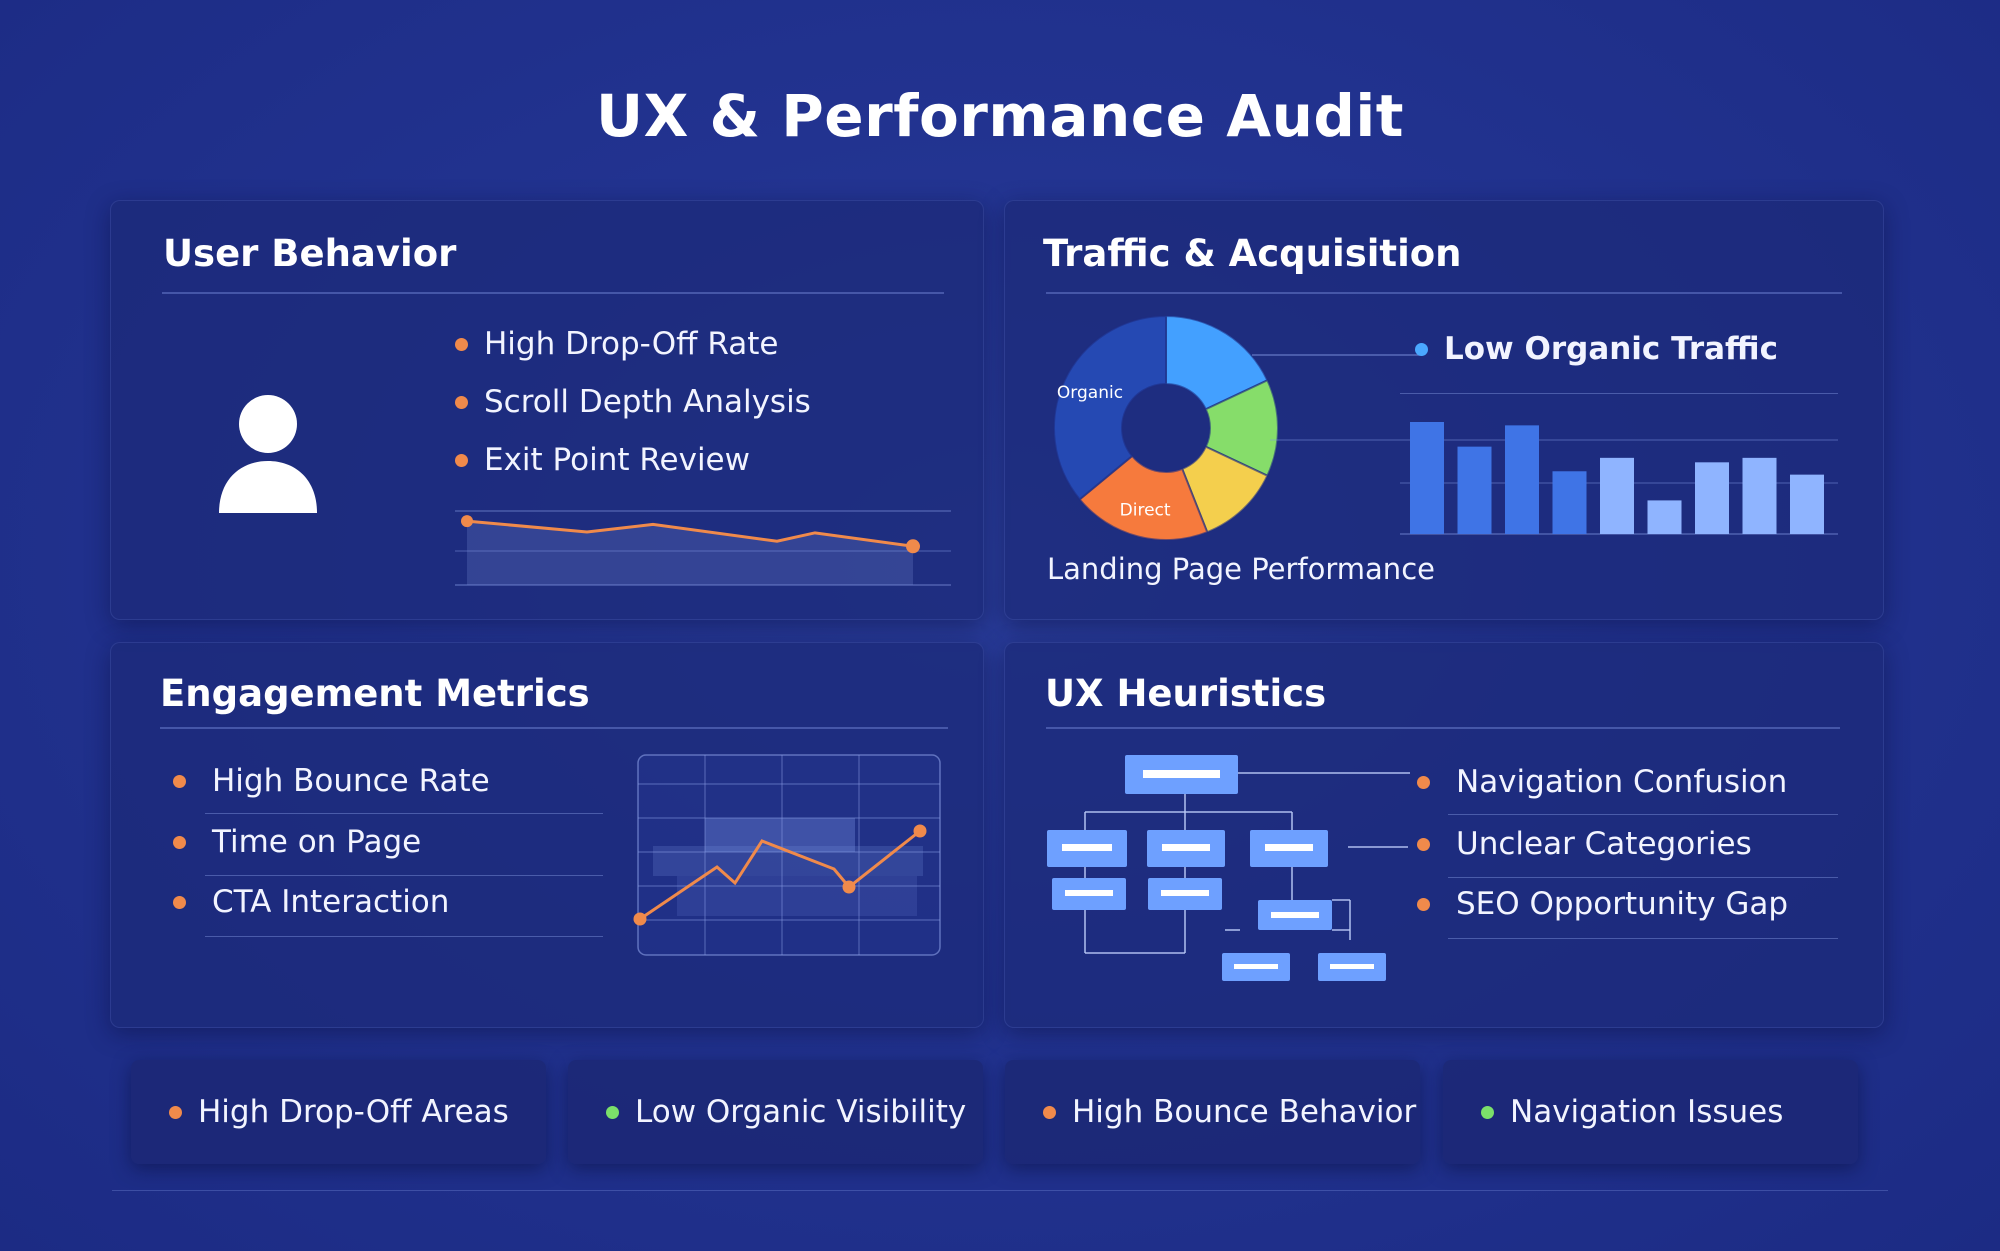  Describe the element at coordinates (690, 533) in the screenshot. I see `trend-line` at that location.